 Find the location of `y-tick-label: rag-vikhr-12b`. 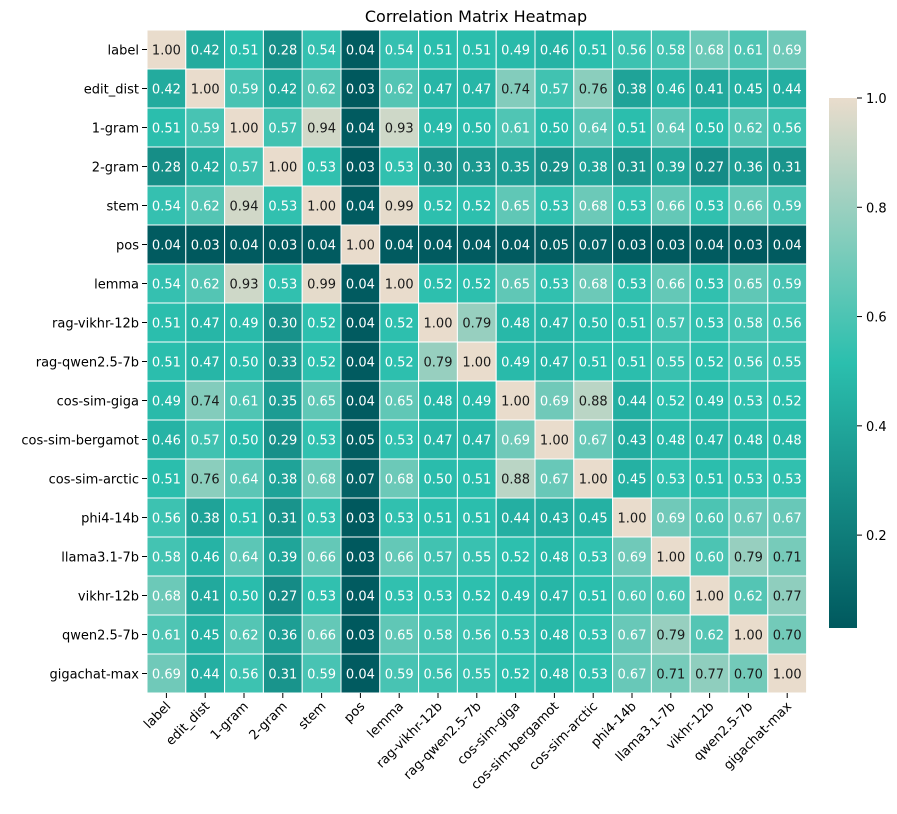

y-tick-label: rag-vikhr-12b is located at coordinates (95, 324).